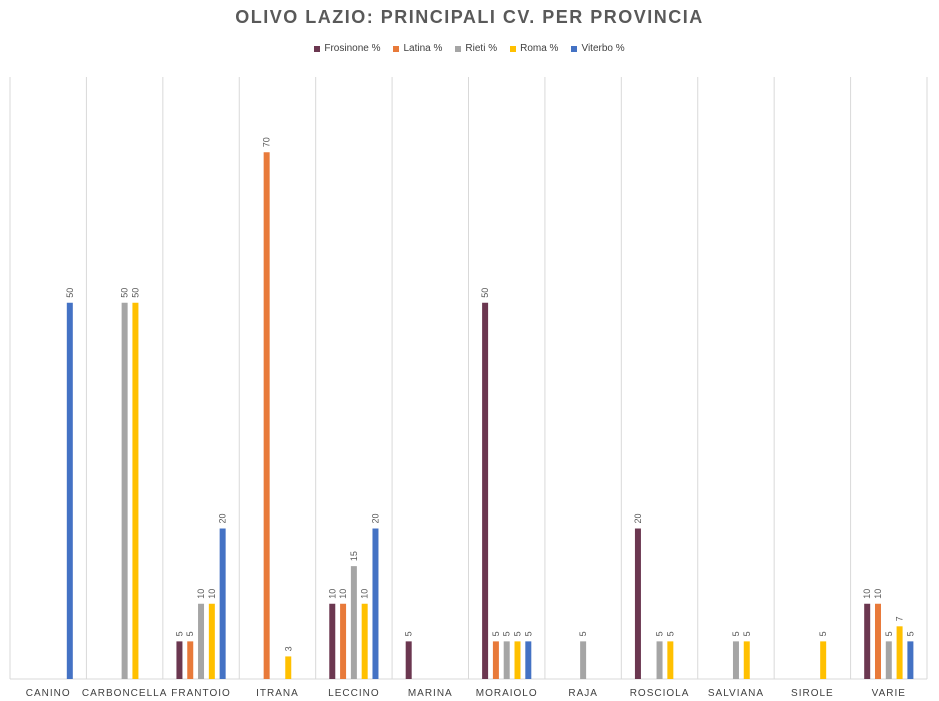 The image size is (939, 701). I want to click on legend-item: Latina %, so click(417, 48).